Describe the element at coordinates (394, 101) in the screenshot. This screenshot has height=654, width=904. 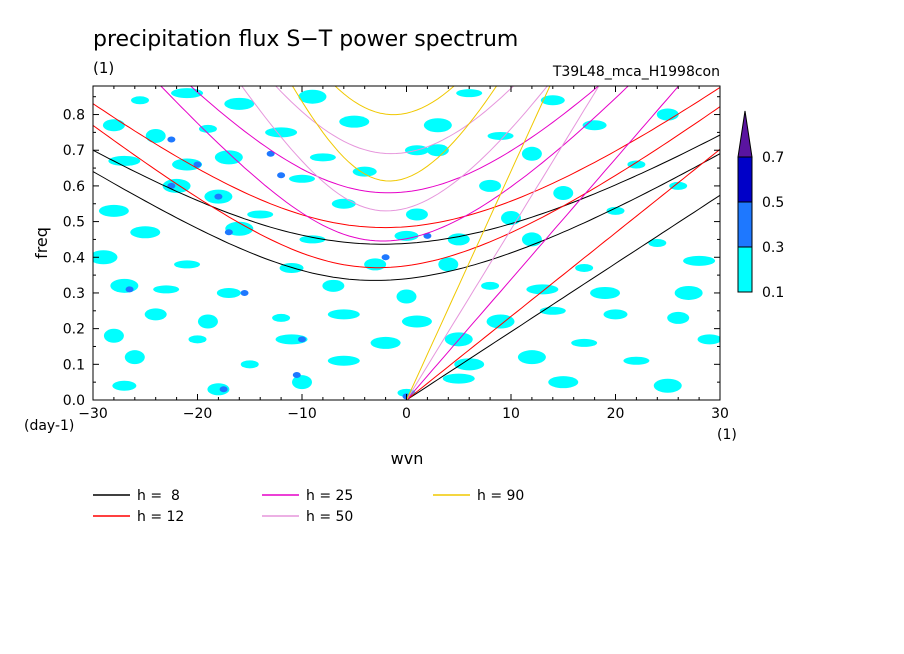
I see `dispersion-curve-h90-ig2` at that location.